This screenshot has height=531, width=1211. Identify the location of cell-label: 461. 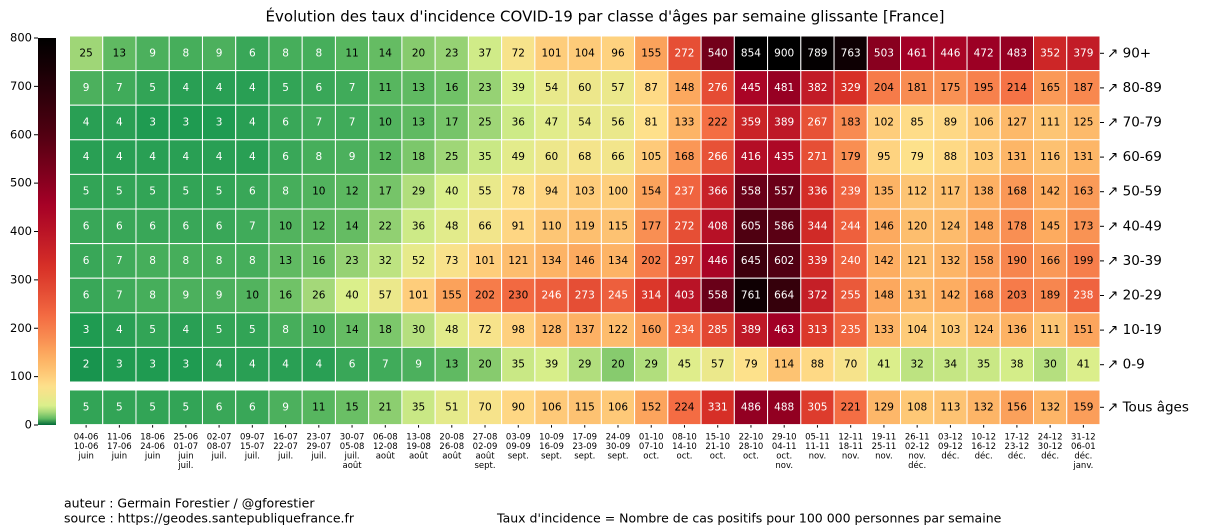
(917, 53).